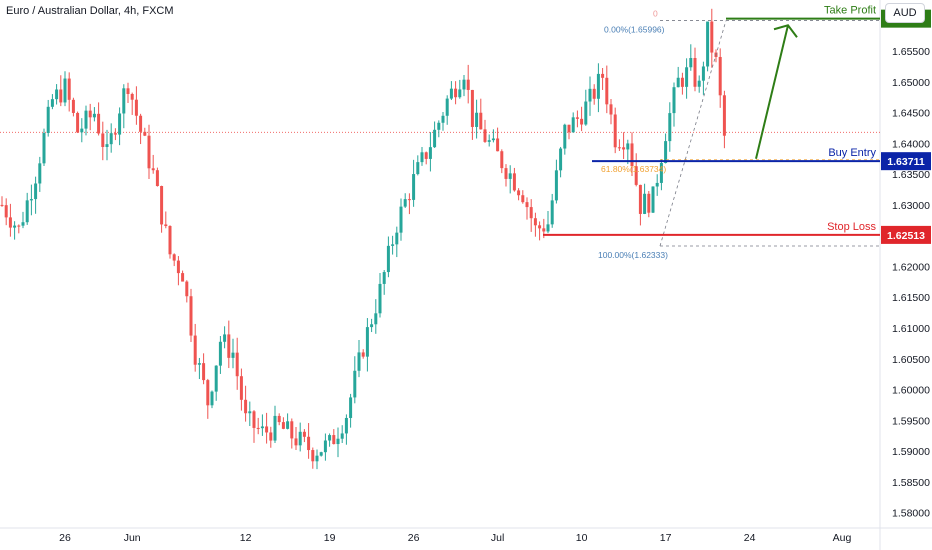 This screenshot has height=550, width=932. Describe the element at coordinates (772, 92) in the screenshot. I see `projection-arrow-shaft` at that location.